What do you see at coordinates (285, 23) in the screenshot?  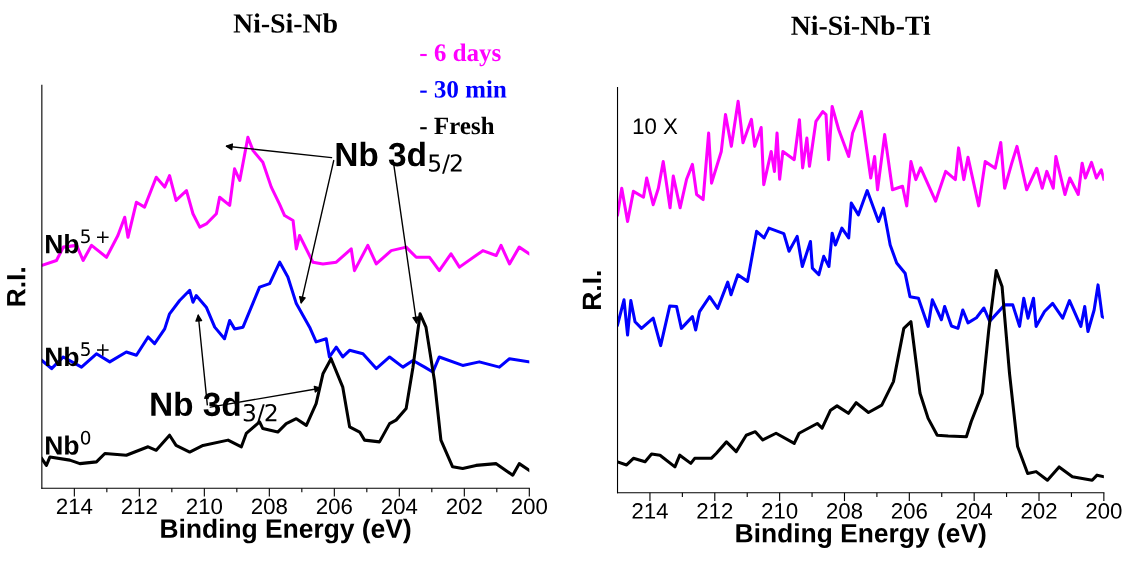 I see `chart-title: Ni-Si-Nb` at bounding box center [285, 23].